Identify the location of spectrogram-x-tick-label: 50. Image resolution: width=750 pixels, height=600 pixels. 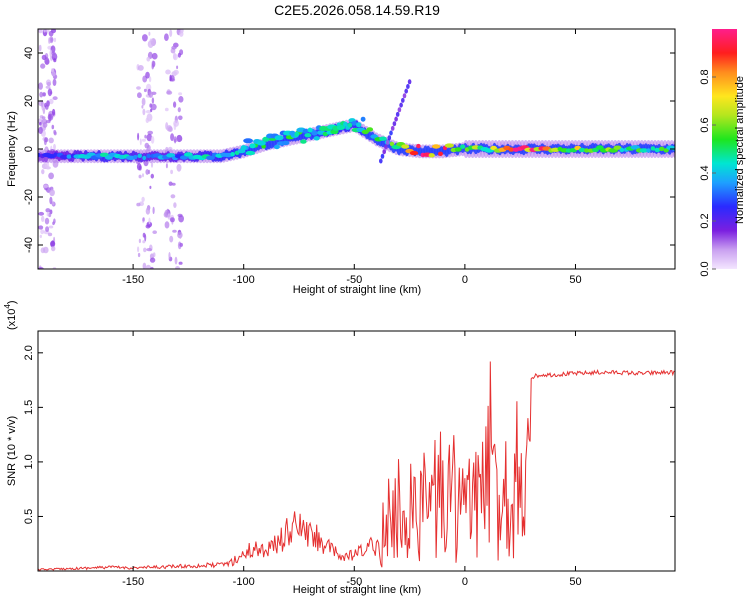
(575, 280).